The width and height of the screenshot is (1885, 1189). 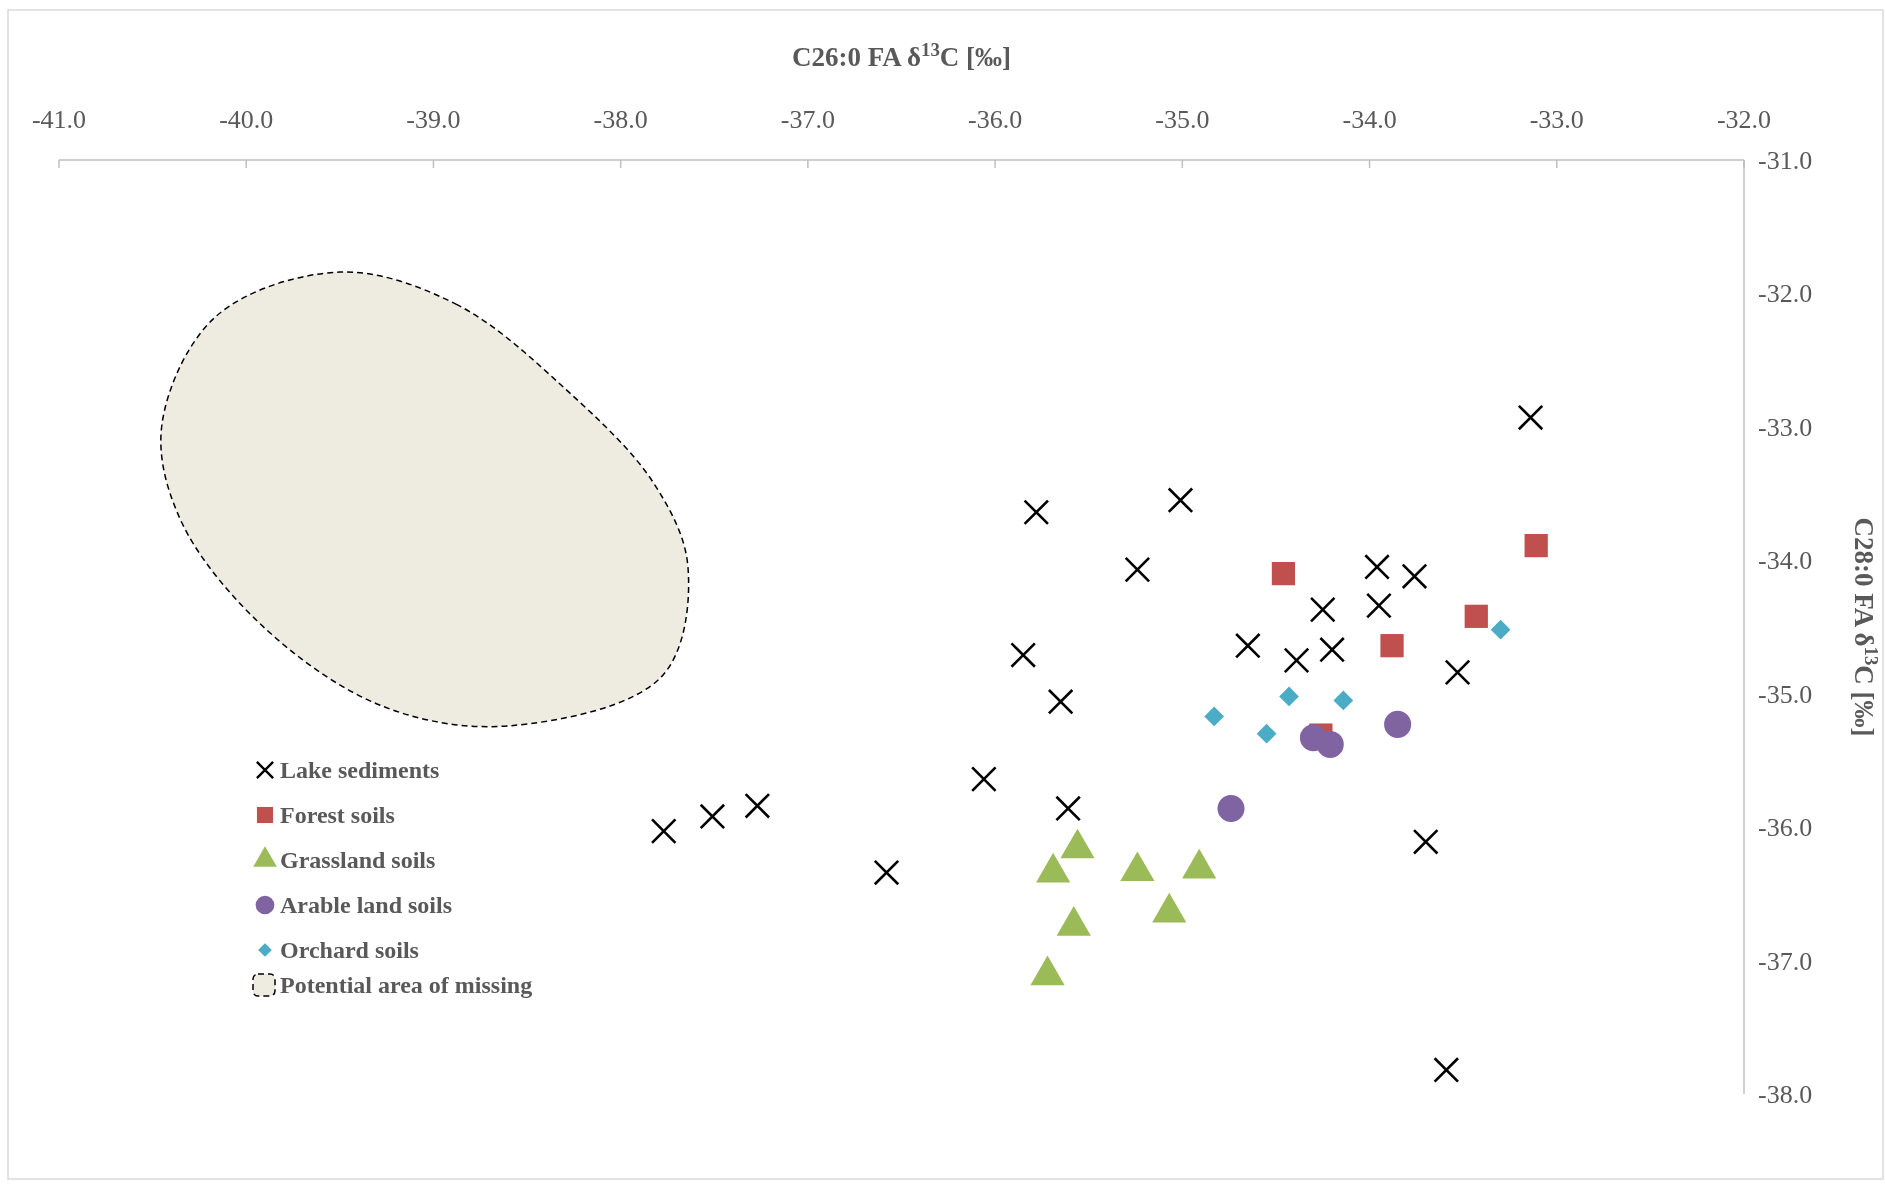 I want to click on x-tick-label: -38.0, so click(x=620, y=119).